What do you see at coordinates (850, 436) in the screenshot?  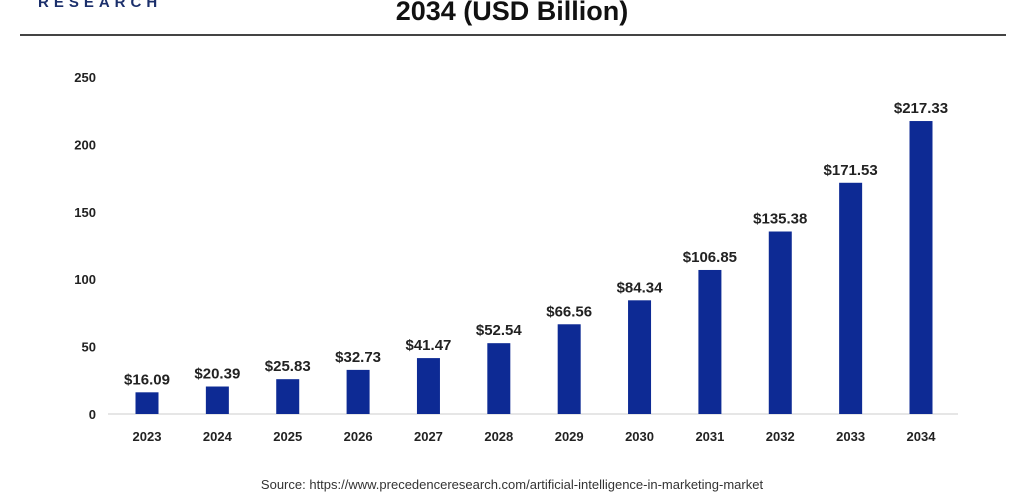 I see `x-tick-label: 2033` at bounding box center [850, 436].